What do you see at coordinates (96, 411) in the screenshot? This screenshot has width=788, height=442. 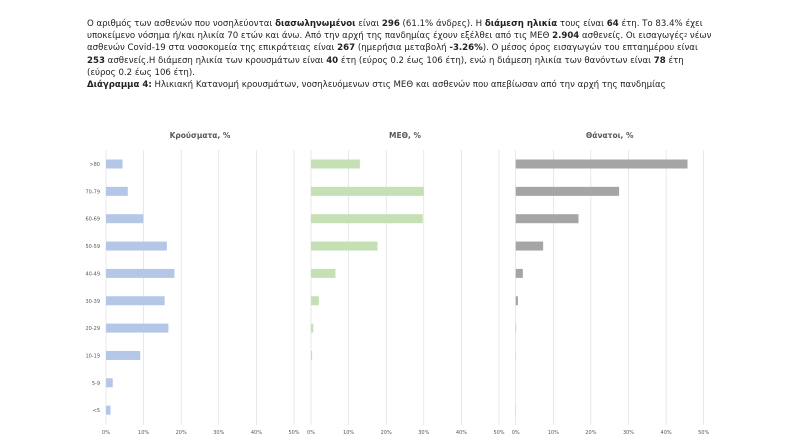 I see `category-label: <5` at bounding box center [96, 411].